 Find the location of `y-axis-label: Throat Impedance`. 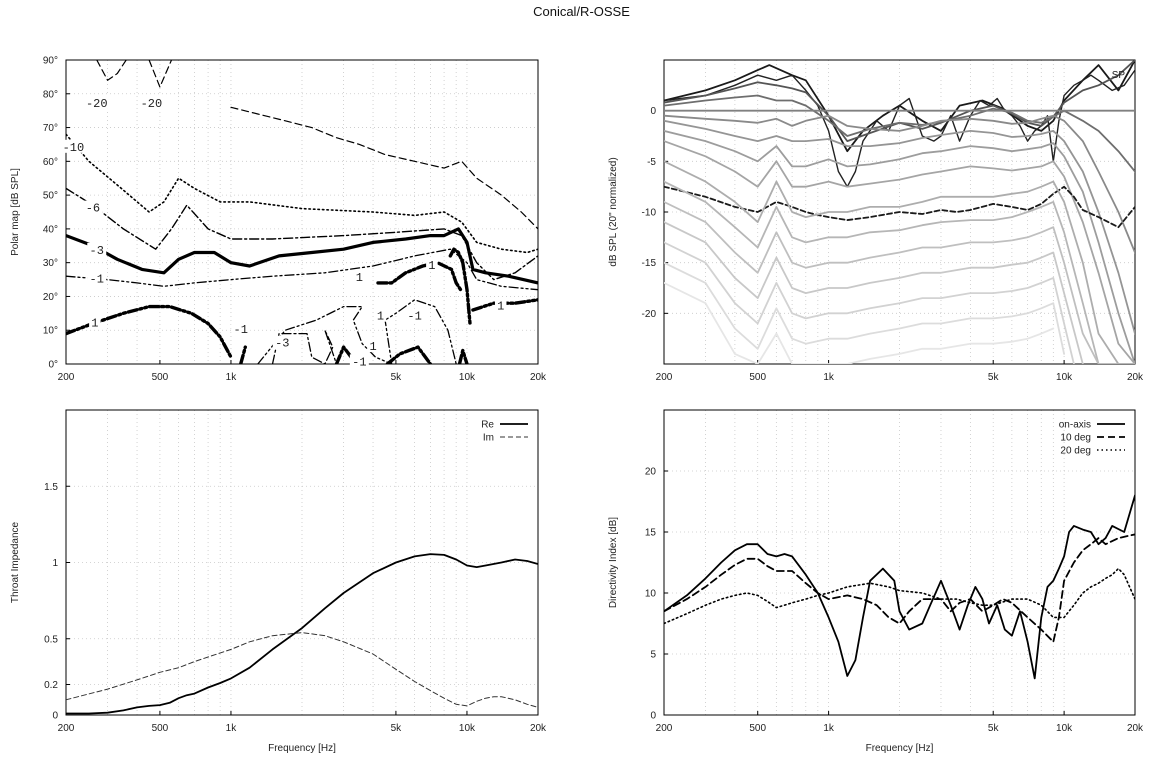

y-axis-label: Throat Impedance is located at coordinates (15, 562).